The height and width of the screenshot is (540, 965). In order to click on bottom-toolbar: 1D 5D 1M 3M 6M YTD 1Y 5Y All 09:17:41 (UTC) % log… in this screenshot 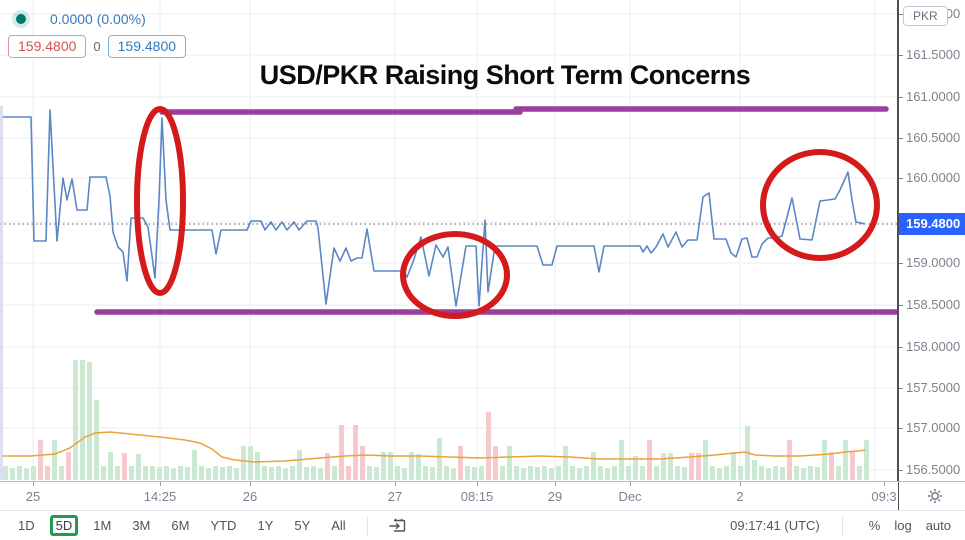, I will do `click(482, 525)`.